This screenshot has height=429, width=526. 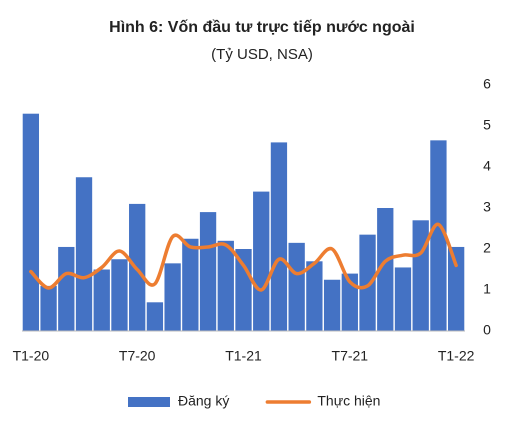 What do you see at coordinates (31, 356) in the screenshot?
I see `x-tick-label: T1-20` at bounding box center [31, 356].